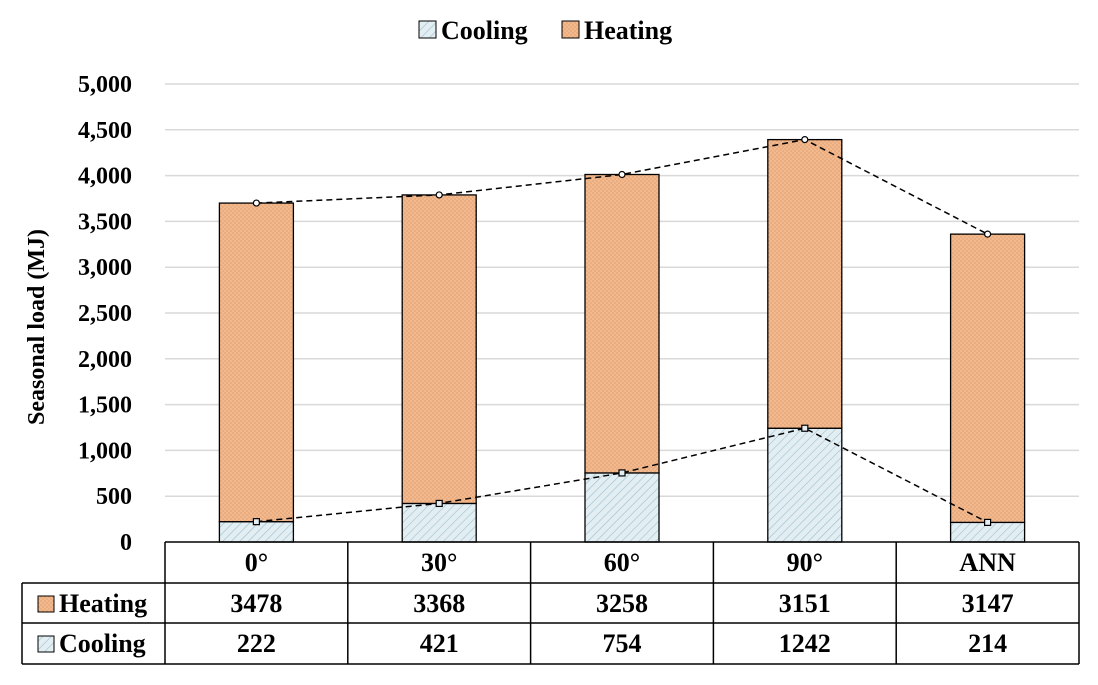  Describe the element at coordinates (256, 562) in the screenshot. I see `table-category-label: 0°` at that location.